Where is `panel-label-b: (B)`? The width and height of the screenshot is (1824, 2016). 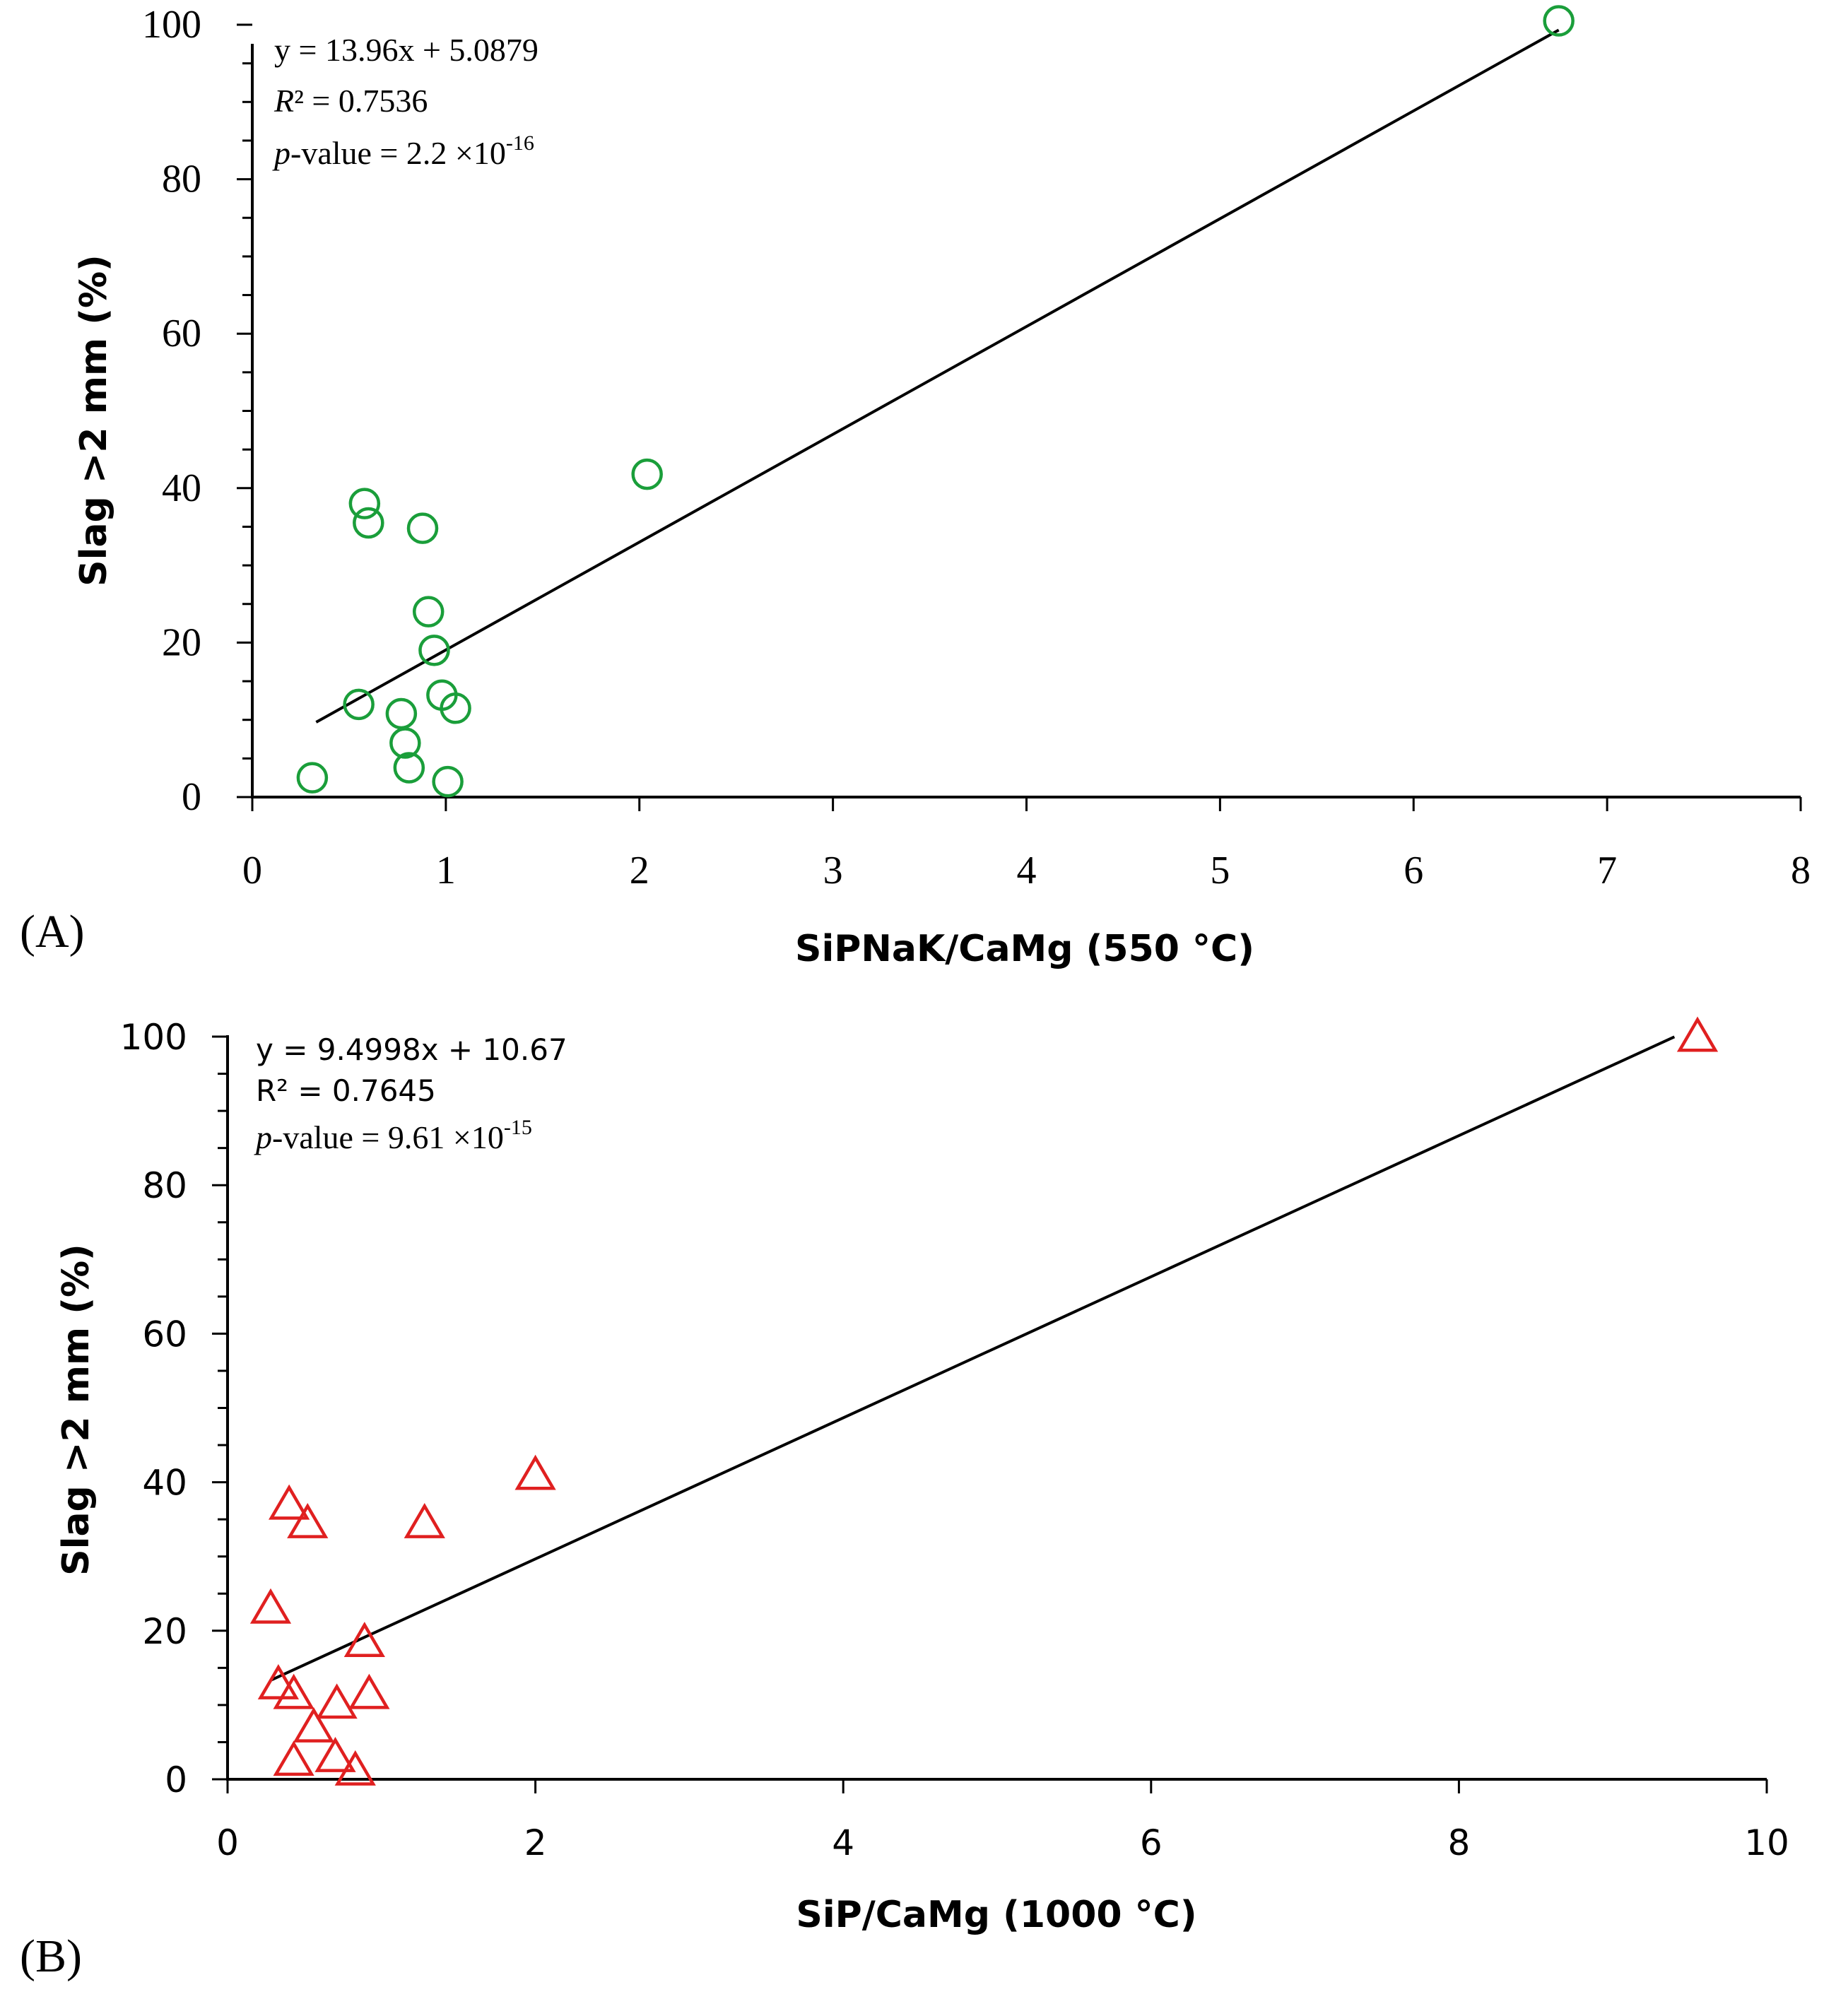 panel-label-b: (B) is located at coordinates (51, 1956).